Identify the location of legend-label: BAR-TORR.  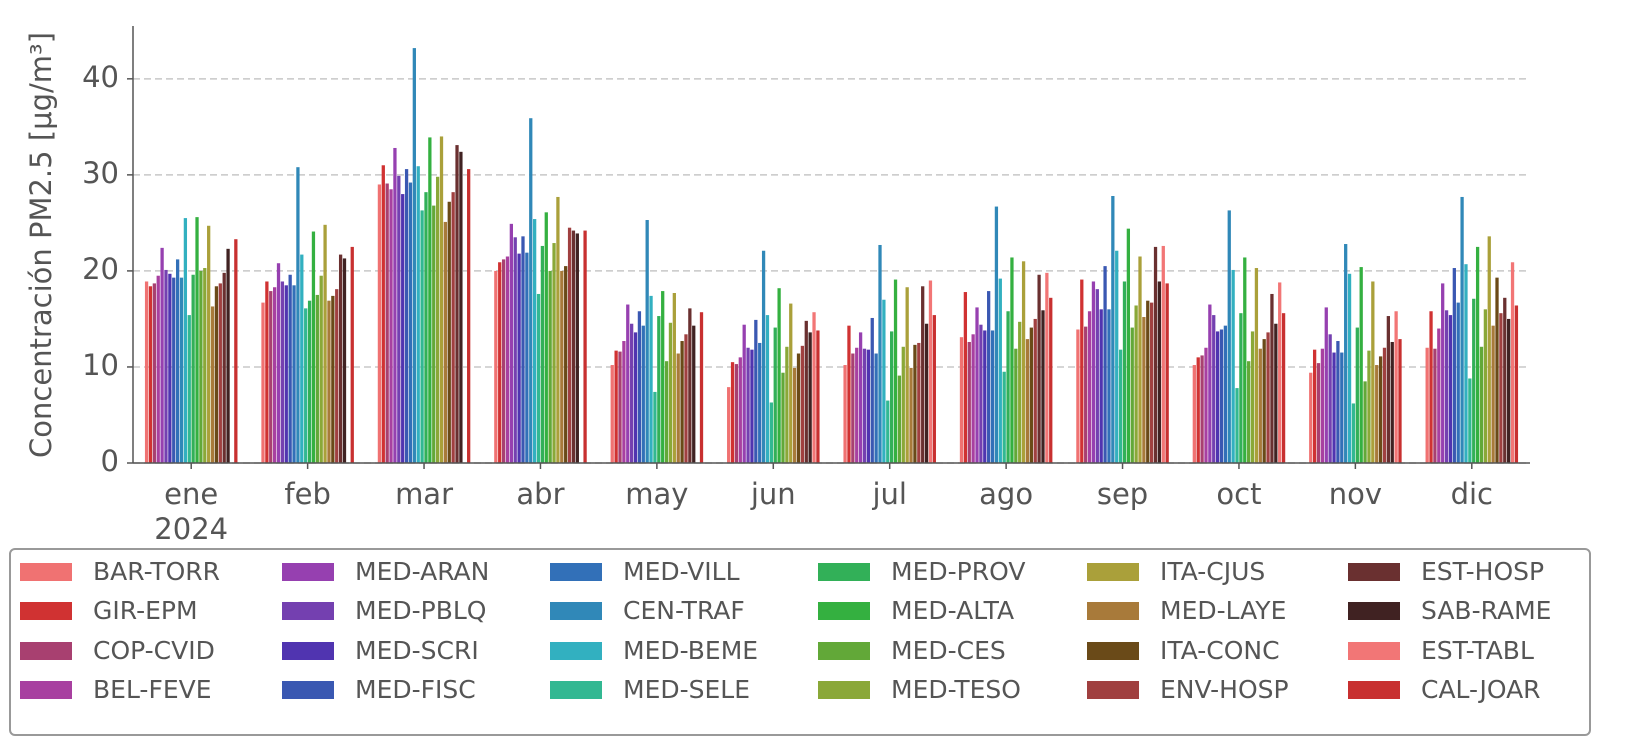
(156, 571).